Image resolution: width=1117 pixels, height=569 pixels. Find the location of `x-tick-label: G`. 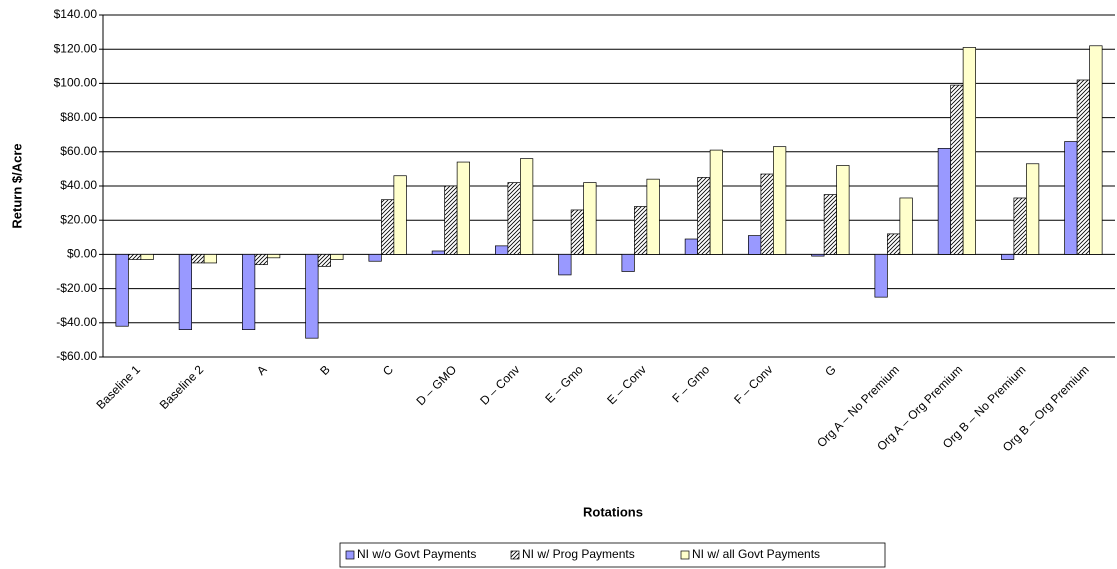

x-tick-label: G is located at coordinates (830, 370).